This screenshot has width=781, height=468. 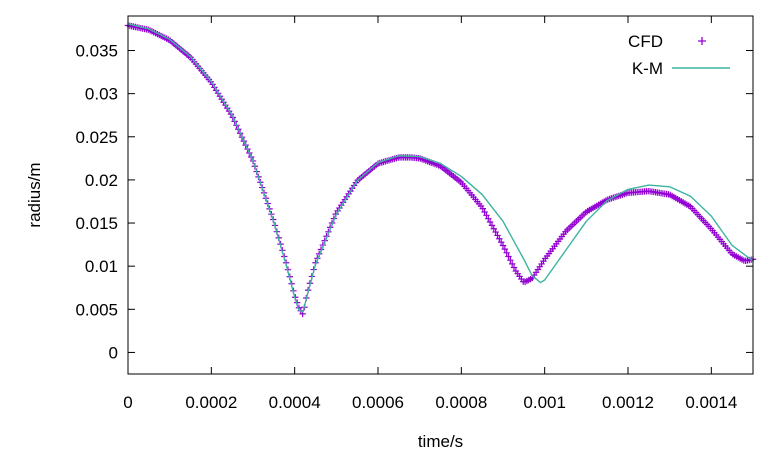 What do you see at coordinates (101, 94) in the screenshot?
I see `y-tick-label: 0.03` at bounding box center [101, 94].